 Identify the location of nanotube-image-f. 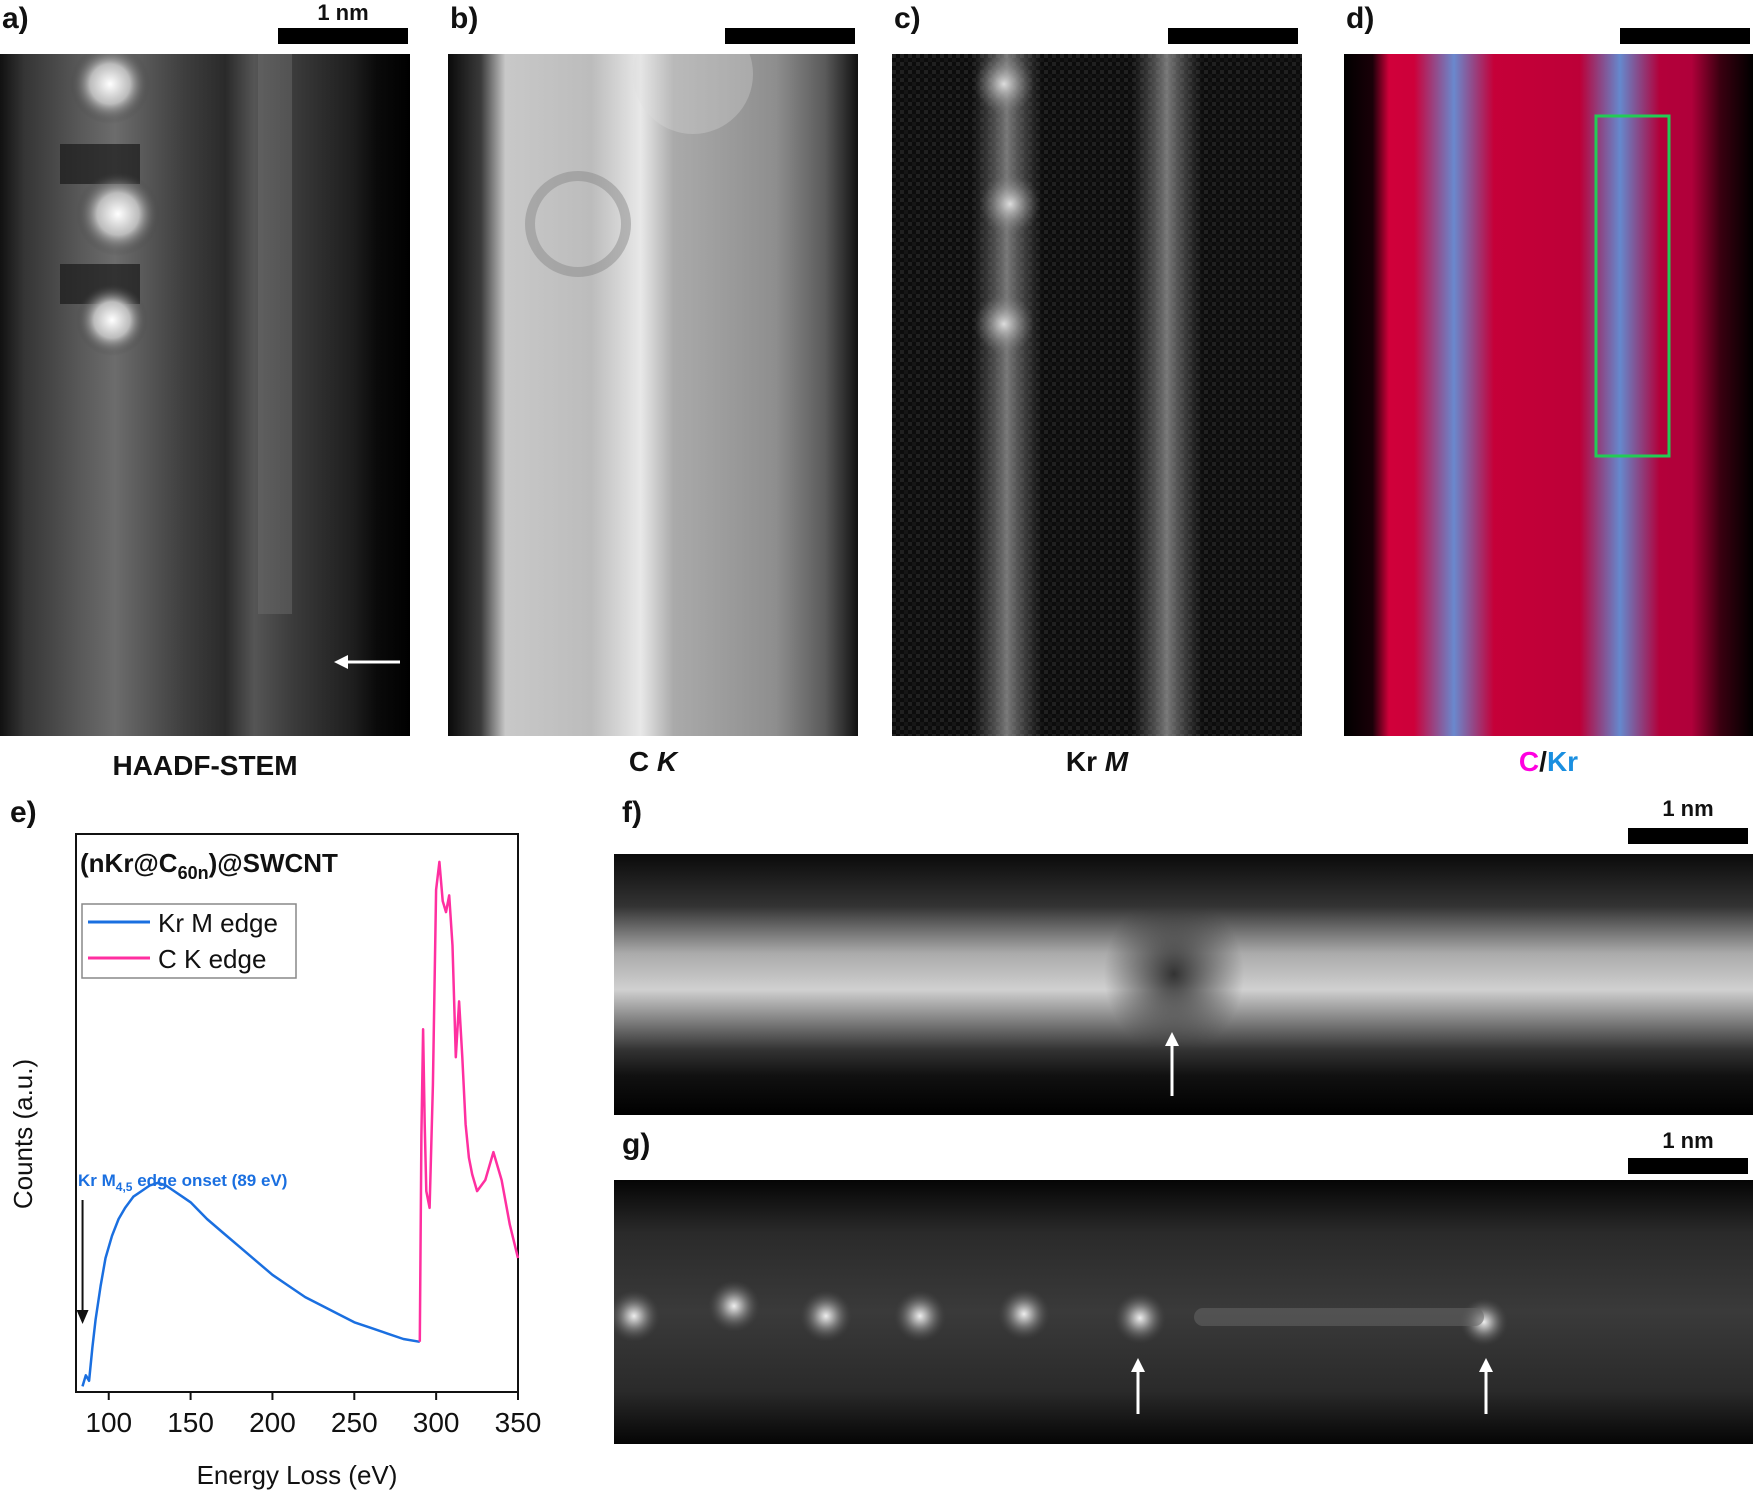
(1183, 984).